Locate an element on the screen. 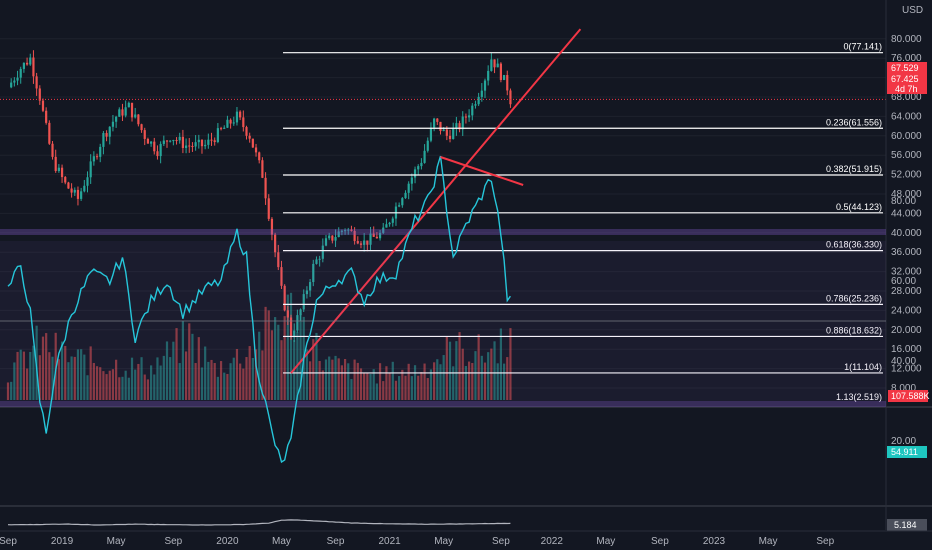 The image size is (932, 550). volume-badge-text: 107.588K is located at coordinates (910, 396).